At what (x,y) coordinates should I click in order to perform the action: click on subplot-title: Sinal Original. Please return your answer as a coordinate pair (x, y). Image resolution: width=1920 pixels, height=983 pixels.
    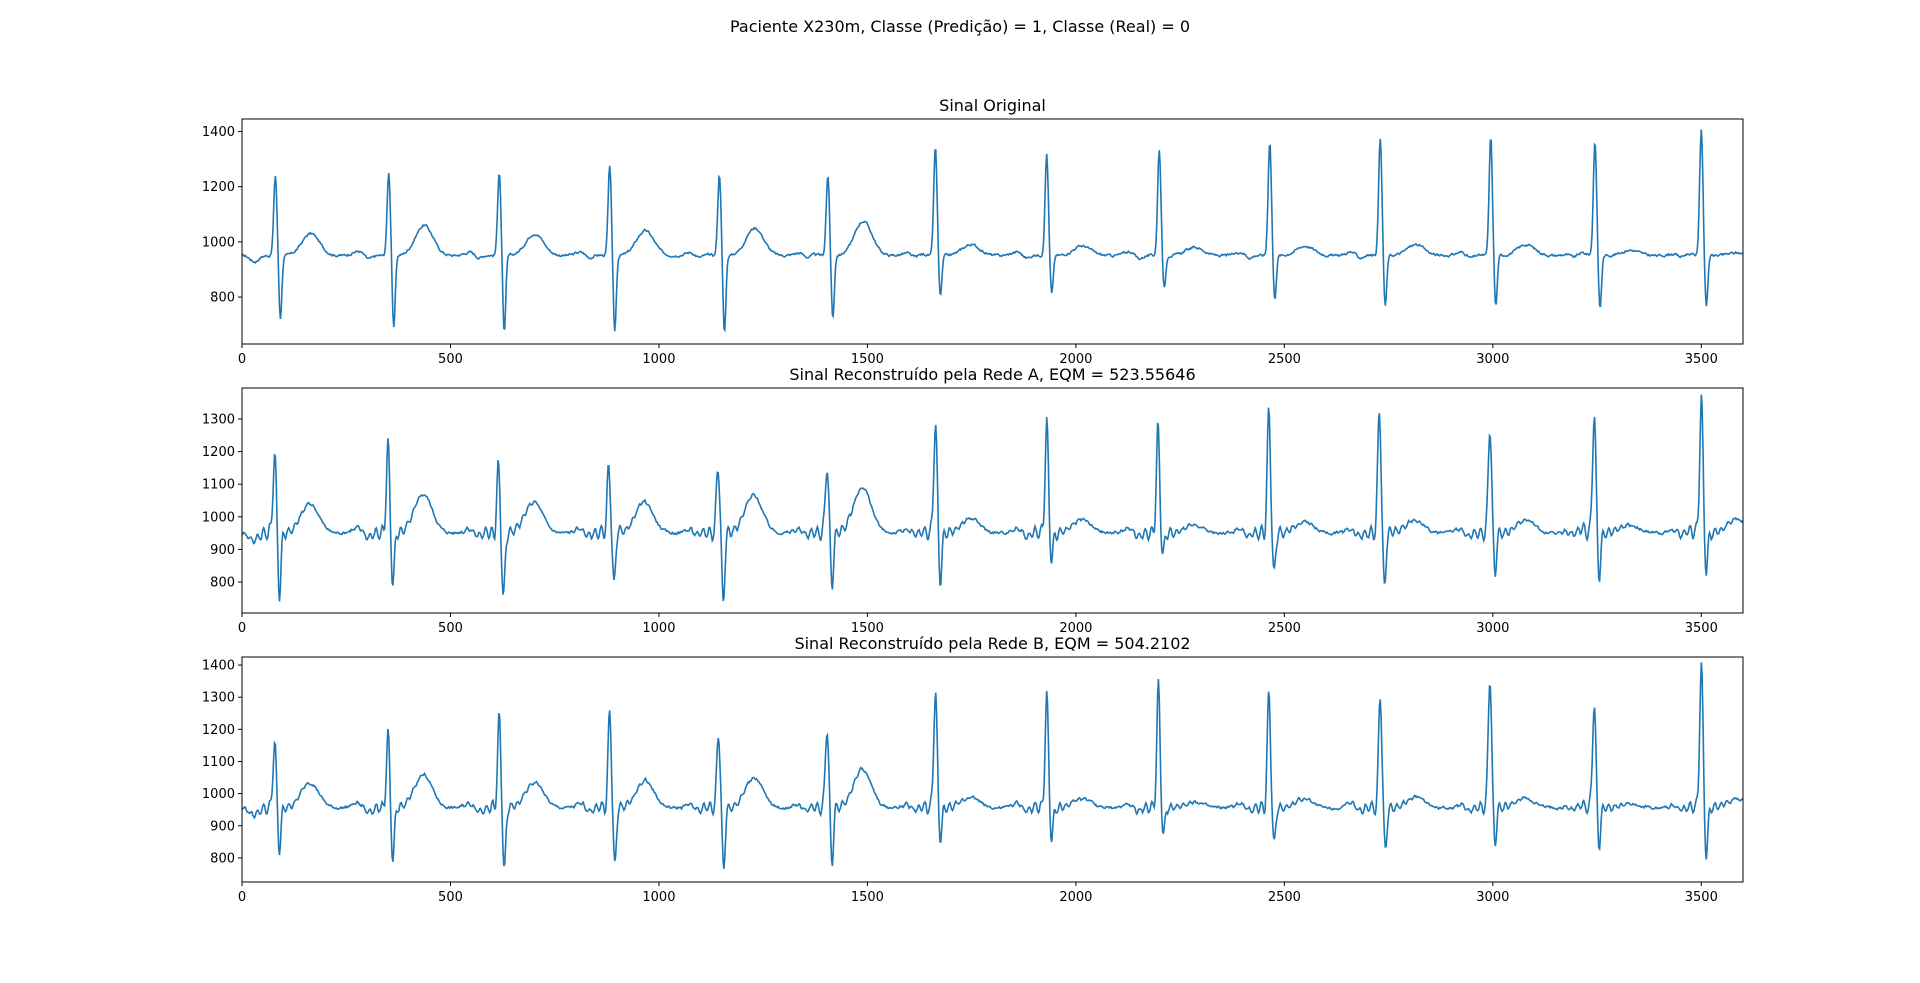
    Looking at the image, I should click on (992, 105).